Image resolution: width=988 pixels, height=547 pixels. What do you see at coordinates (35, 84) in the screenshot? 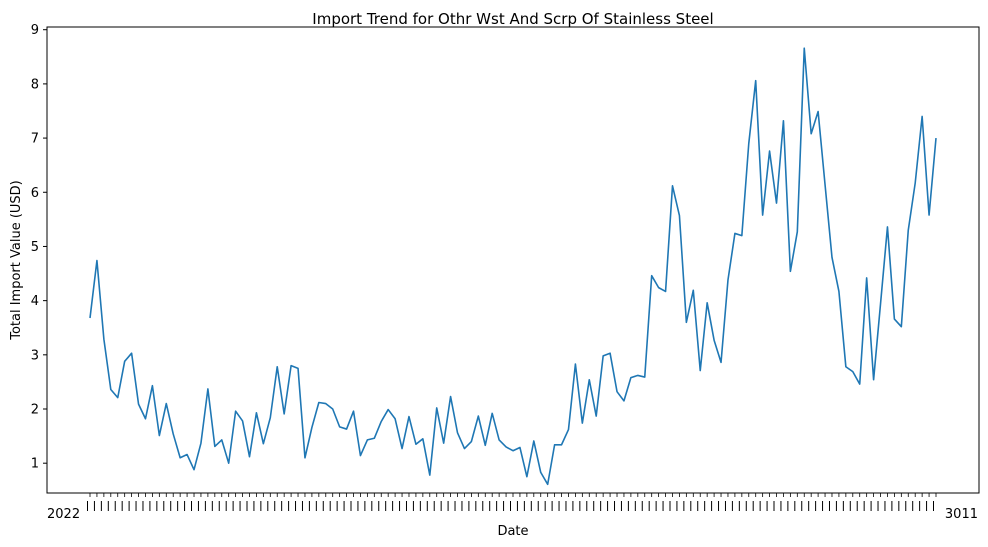
I see `y-tick-label: 8` at bounding box center [35, 84].